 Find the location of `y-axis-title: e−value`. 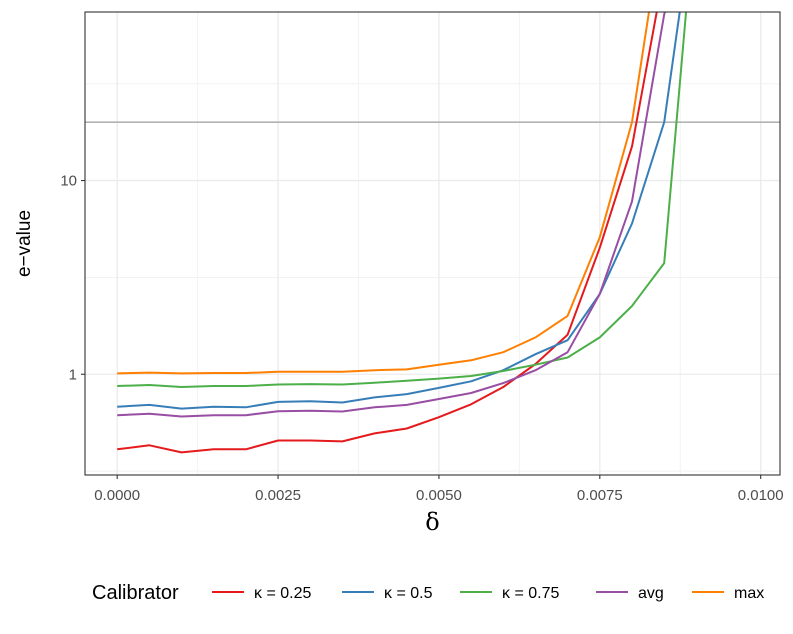

y-axis-title: e−value is located at coordinates (24, 243).